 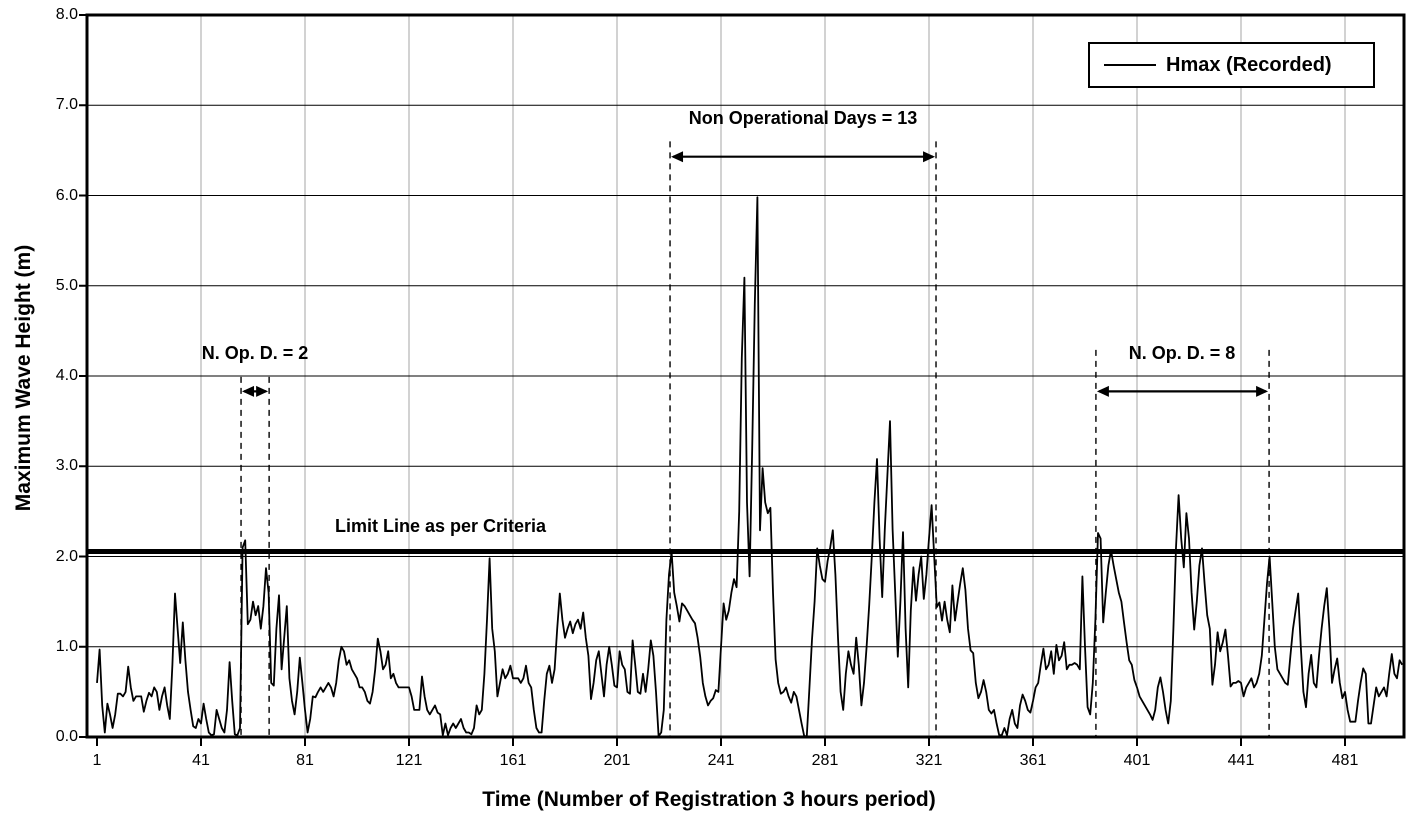 I want to click on x-tick-label: 121, so click(x=409, y=760).